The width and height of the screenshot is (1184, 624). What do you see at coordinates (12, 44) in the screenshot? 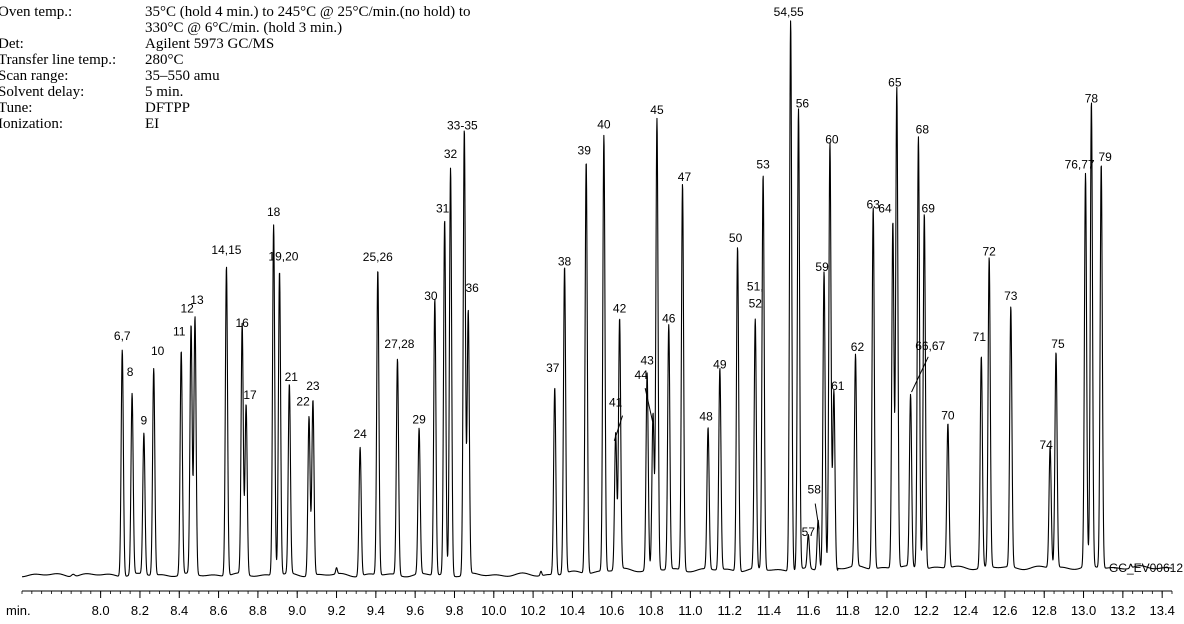
I see `condition-label: Det:` at bounding box center [12, 44].